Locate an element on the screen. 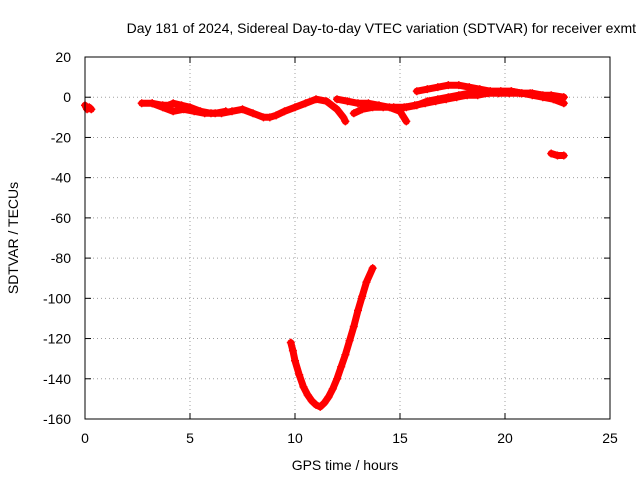 The height and width of the screenshot is (480, 640). y-tick-label: -100 is located at coordinates (57, 298).